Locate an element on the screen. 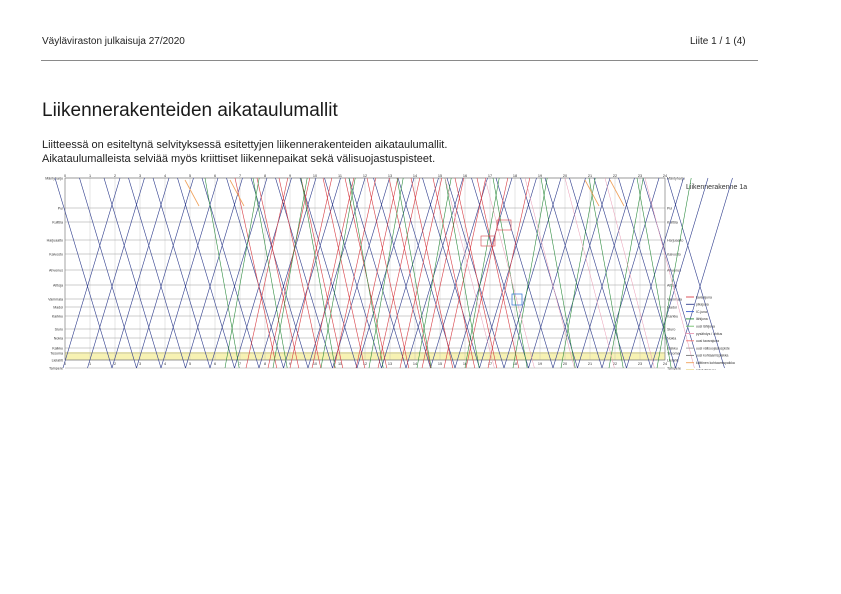 Image resolution: width=841 pixels, height=594 pixels. hour-label-top: 12 is located at coordinates (365, 176).